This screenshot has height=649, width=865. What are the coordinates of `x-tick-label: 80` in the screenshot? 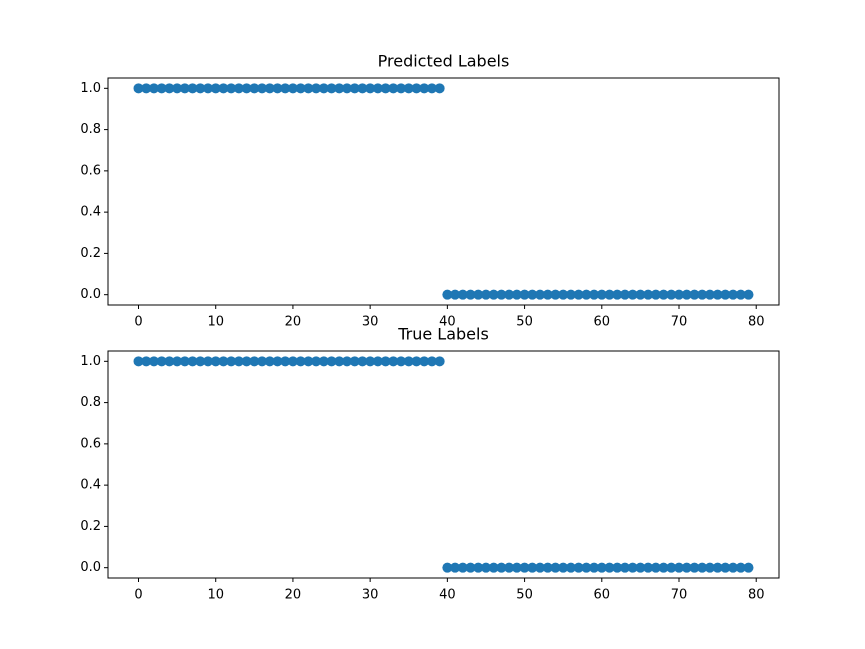 It's located at (756, 595).